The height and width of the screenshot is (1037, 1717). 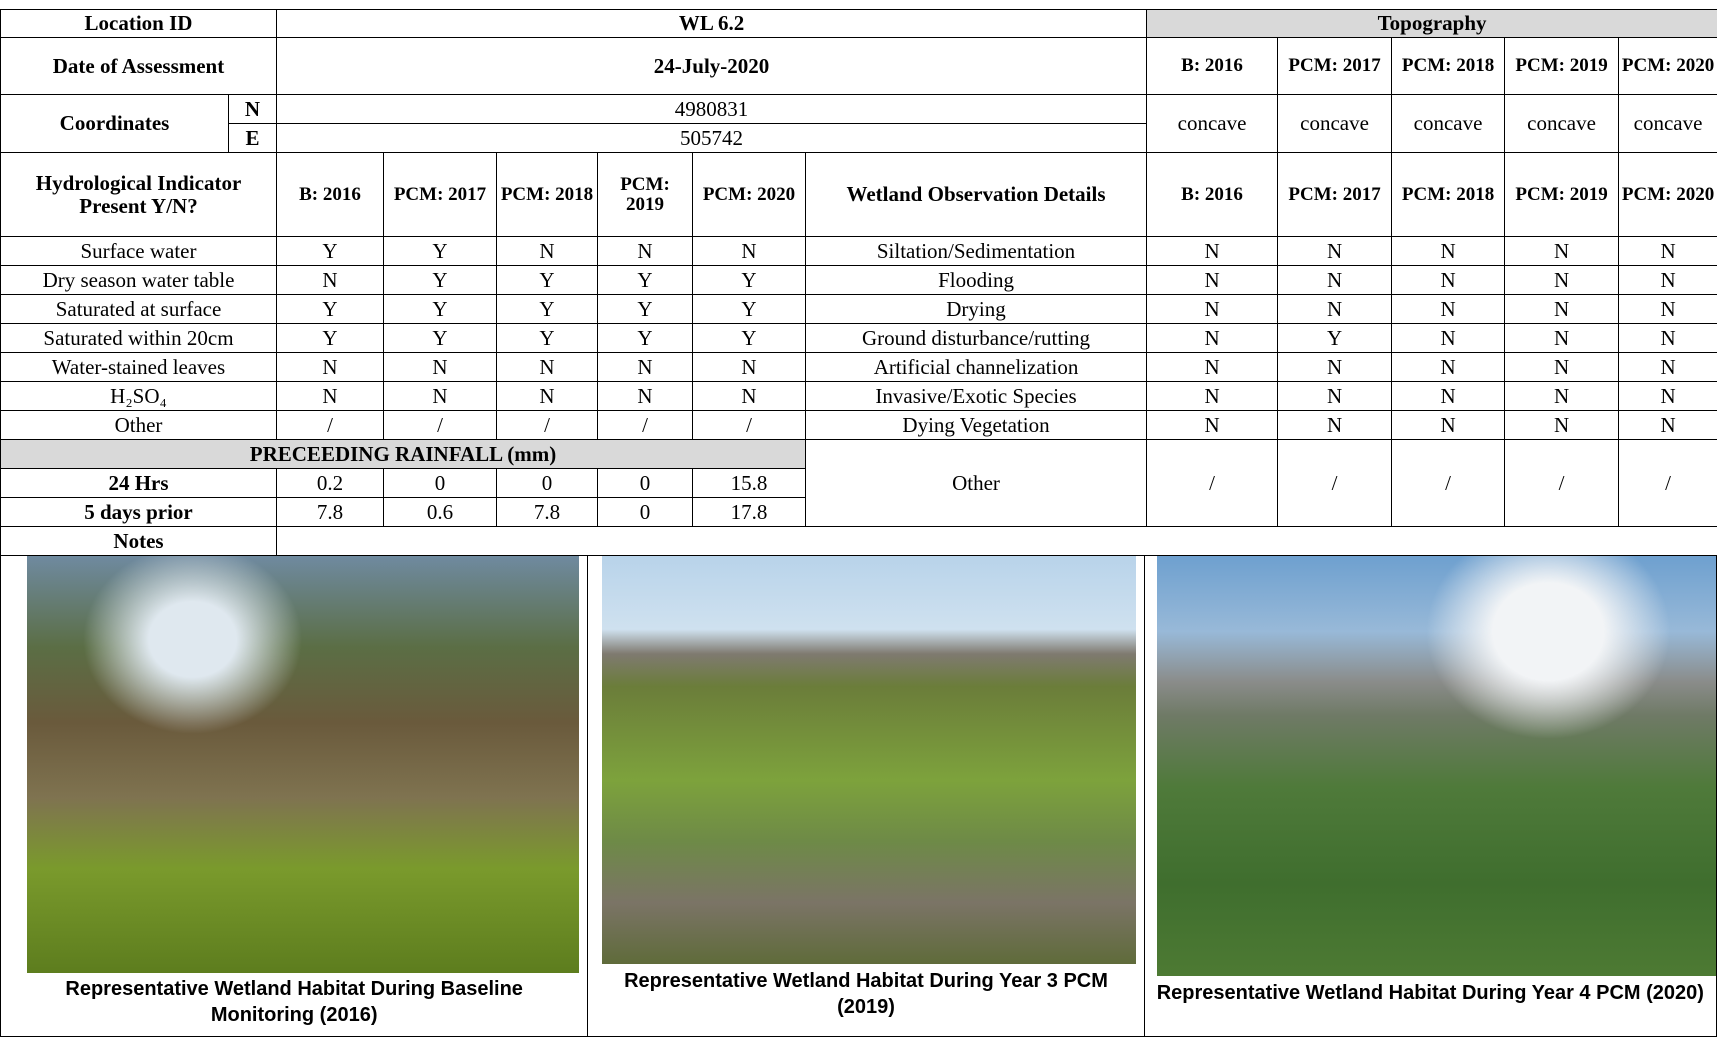 What do you see at coordinates (976, 425) in the screenshot?
I see `observation-label: Dying Vegetation` at bounding box center [976, 425].